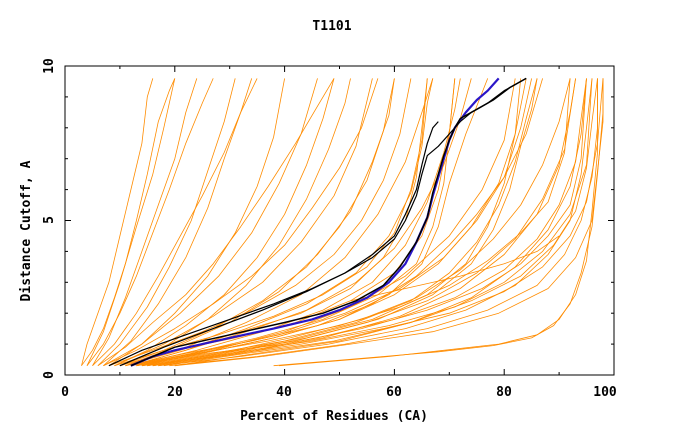  What do you see at coordinates (334, 416) in the screenshot?
I see `x-axis-label: Percent of Residues (CA)` at bounding box center [334, 416].